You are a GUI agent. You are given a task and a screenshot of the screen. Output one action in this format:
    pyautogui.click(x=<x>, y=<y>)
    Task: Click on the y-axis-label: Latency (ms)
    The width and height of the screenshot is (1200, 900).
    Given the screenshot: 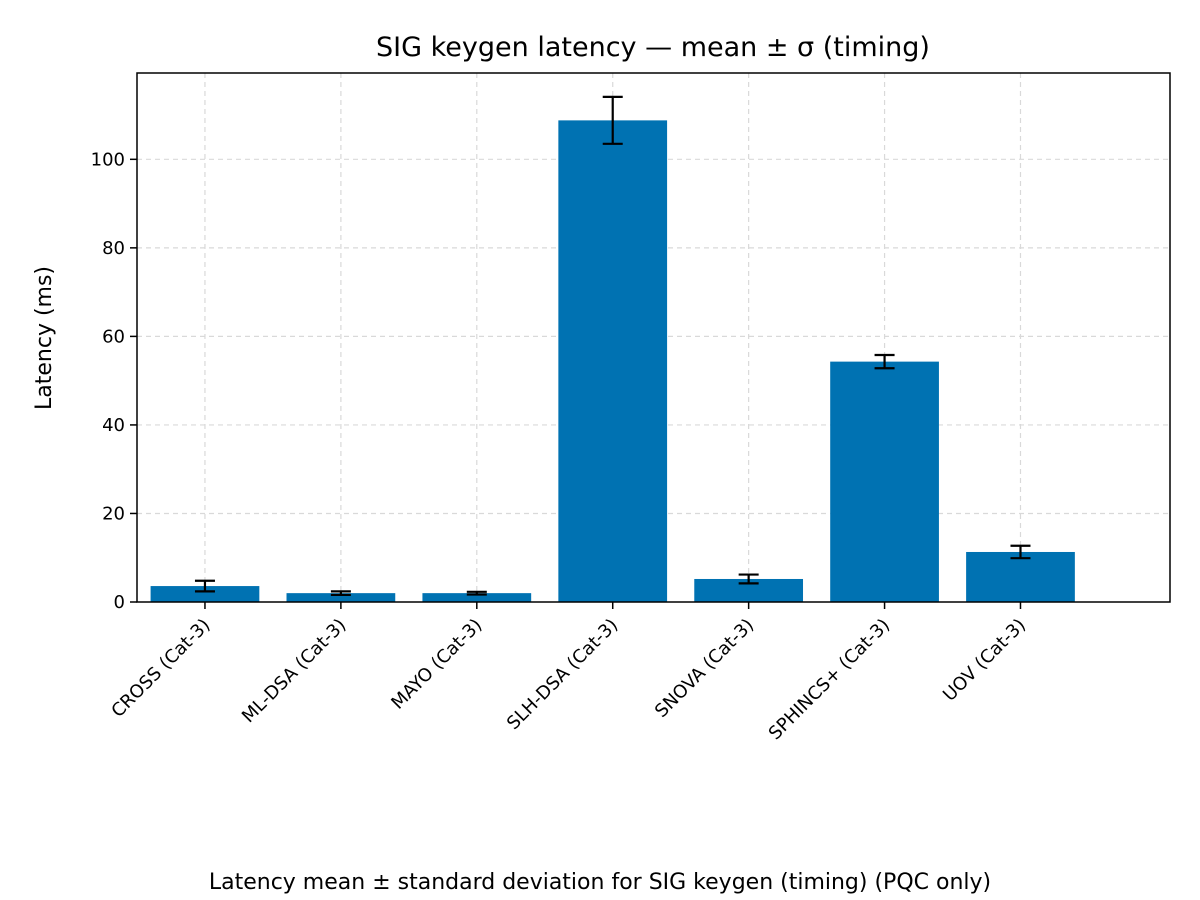 What is the action you would take?
    pyautogui.click(x=44, y=338)
    